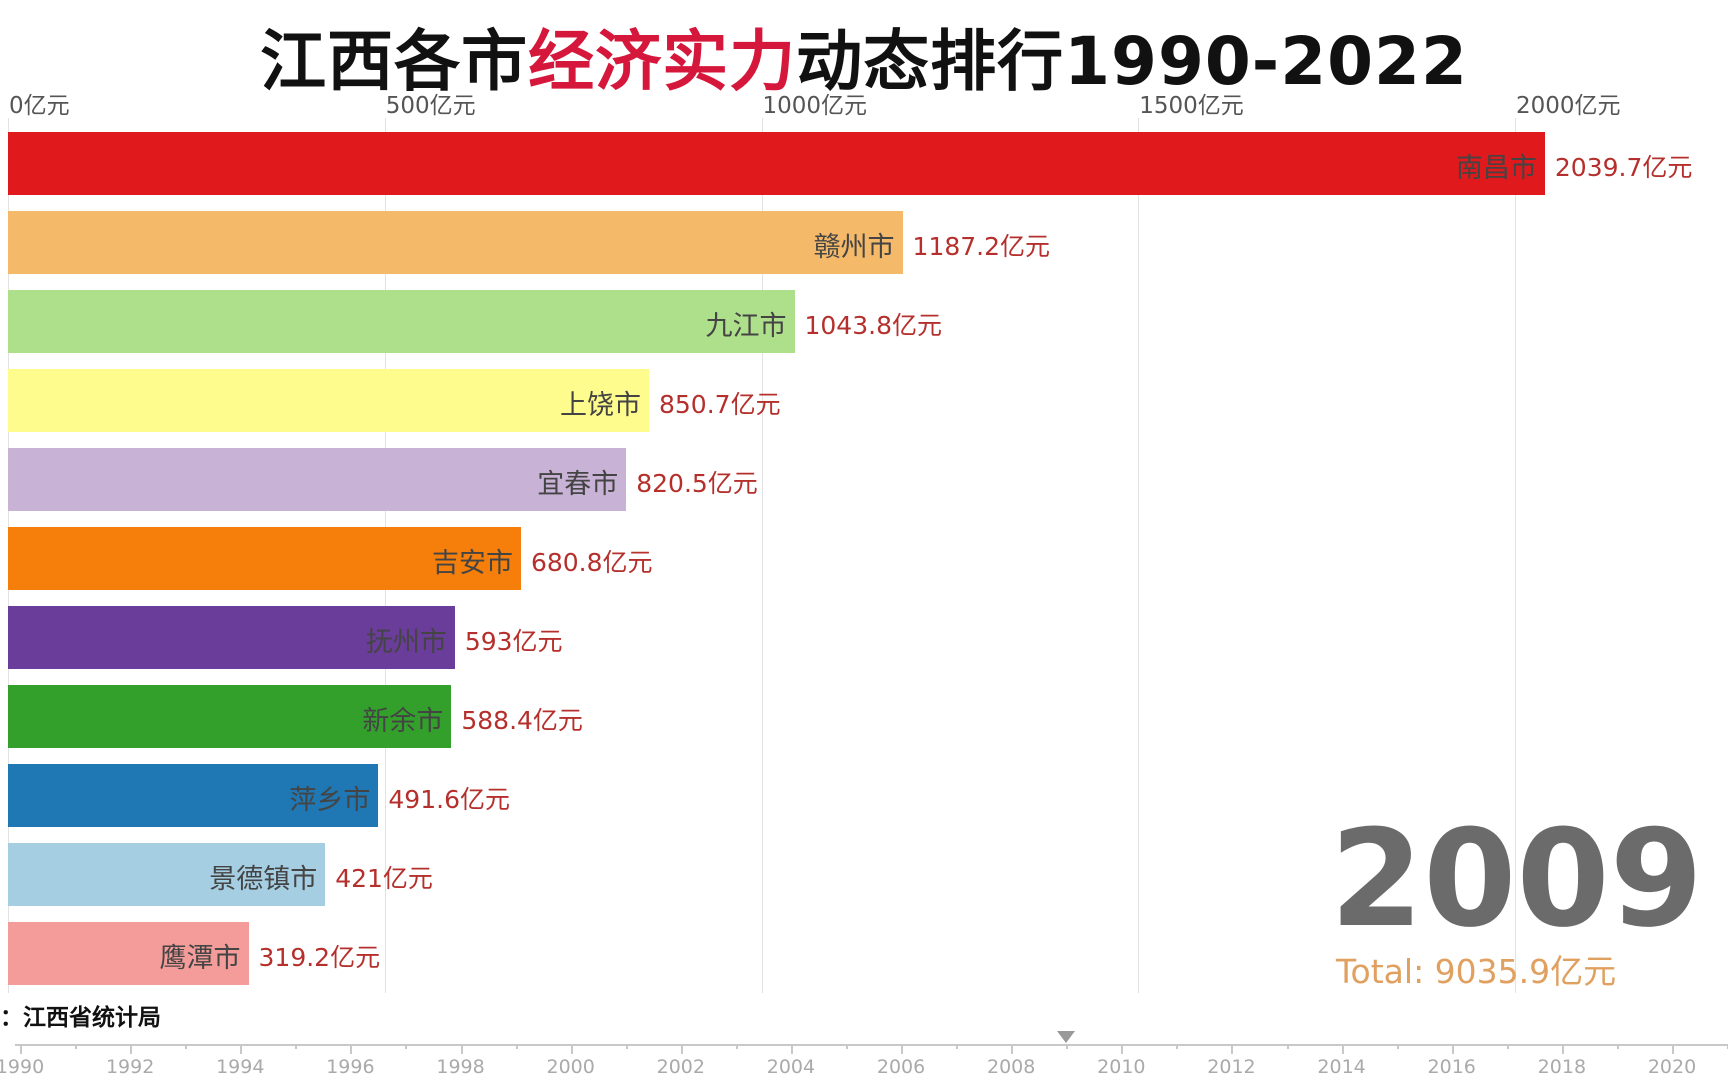  Describe the element at coordinates (591, 562) in the screenshot. I see `bar-value-label: 680.8亿元` at that location.